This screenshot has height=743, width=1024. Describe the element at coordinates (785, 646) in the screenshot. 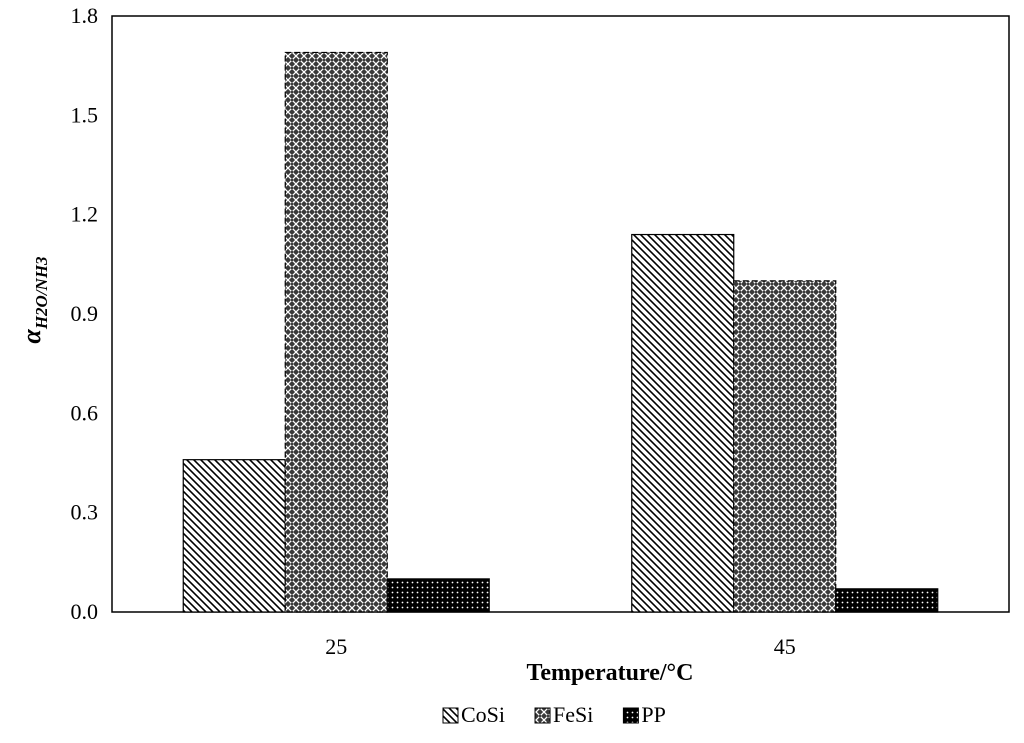

I see `x-tick-label: 45` at that location.